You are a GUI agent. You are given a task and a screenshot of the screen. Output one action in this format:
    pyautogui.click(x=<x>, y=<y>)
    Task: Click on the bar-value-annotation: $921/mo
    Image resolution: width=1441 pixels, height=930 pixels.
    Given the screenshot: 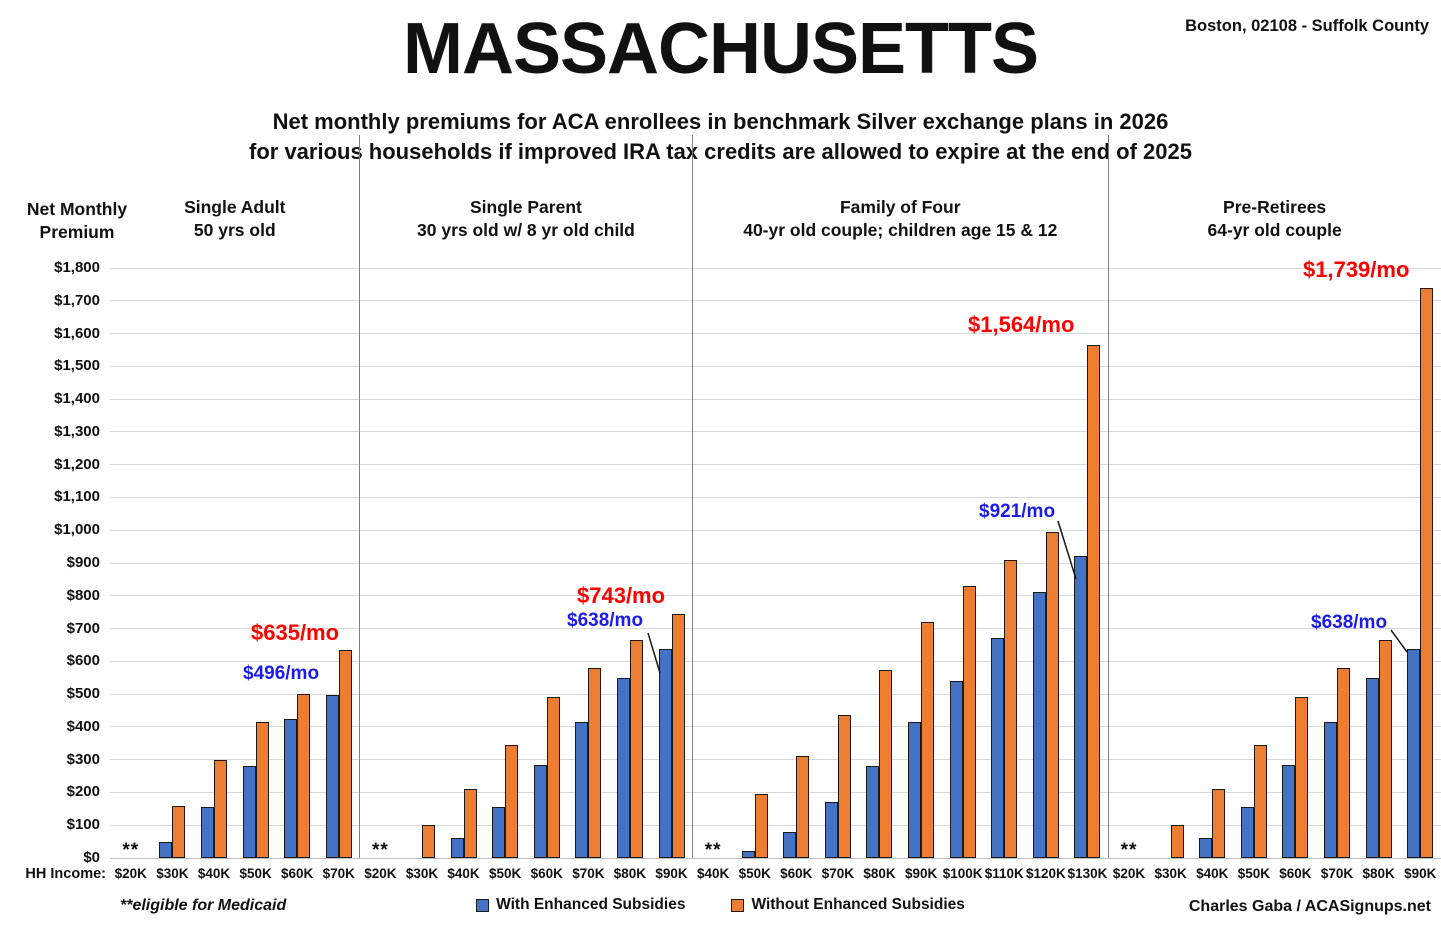 What is the action you would take?
    pyautogui.click(x=1017, y=511)
    